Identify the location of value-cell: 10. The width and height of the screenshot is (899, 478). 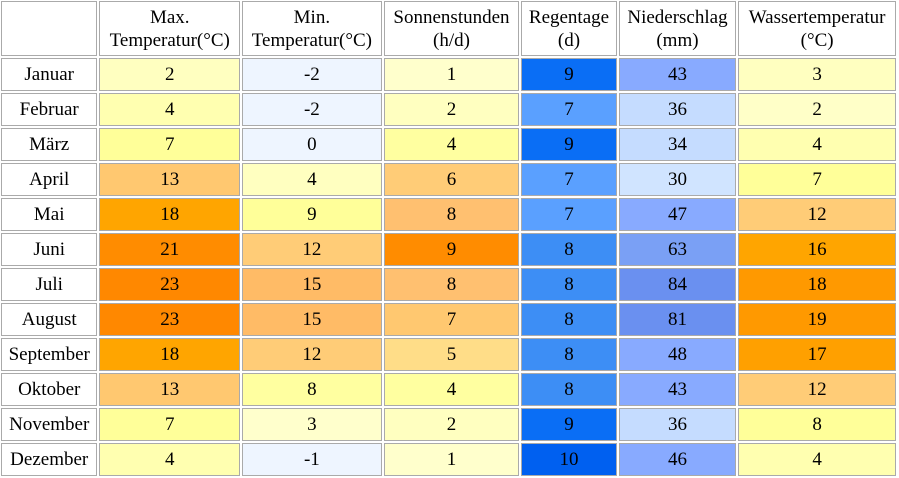
(569, 459).